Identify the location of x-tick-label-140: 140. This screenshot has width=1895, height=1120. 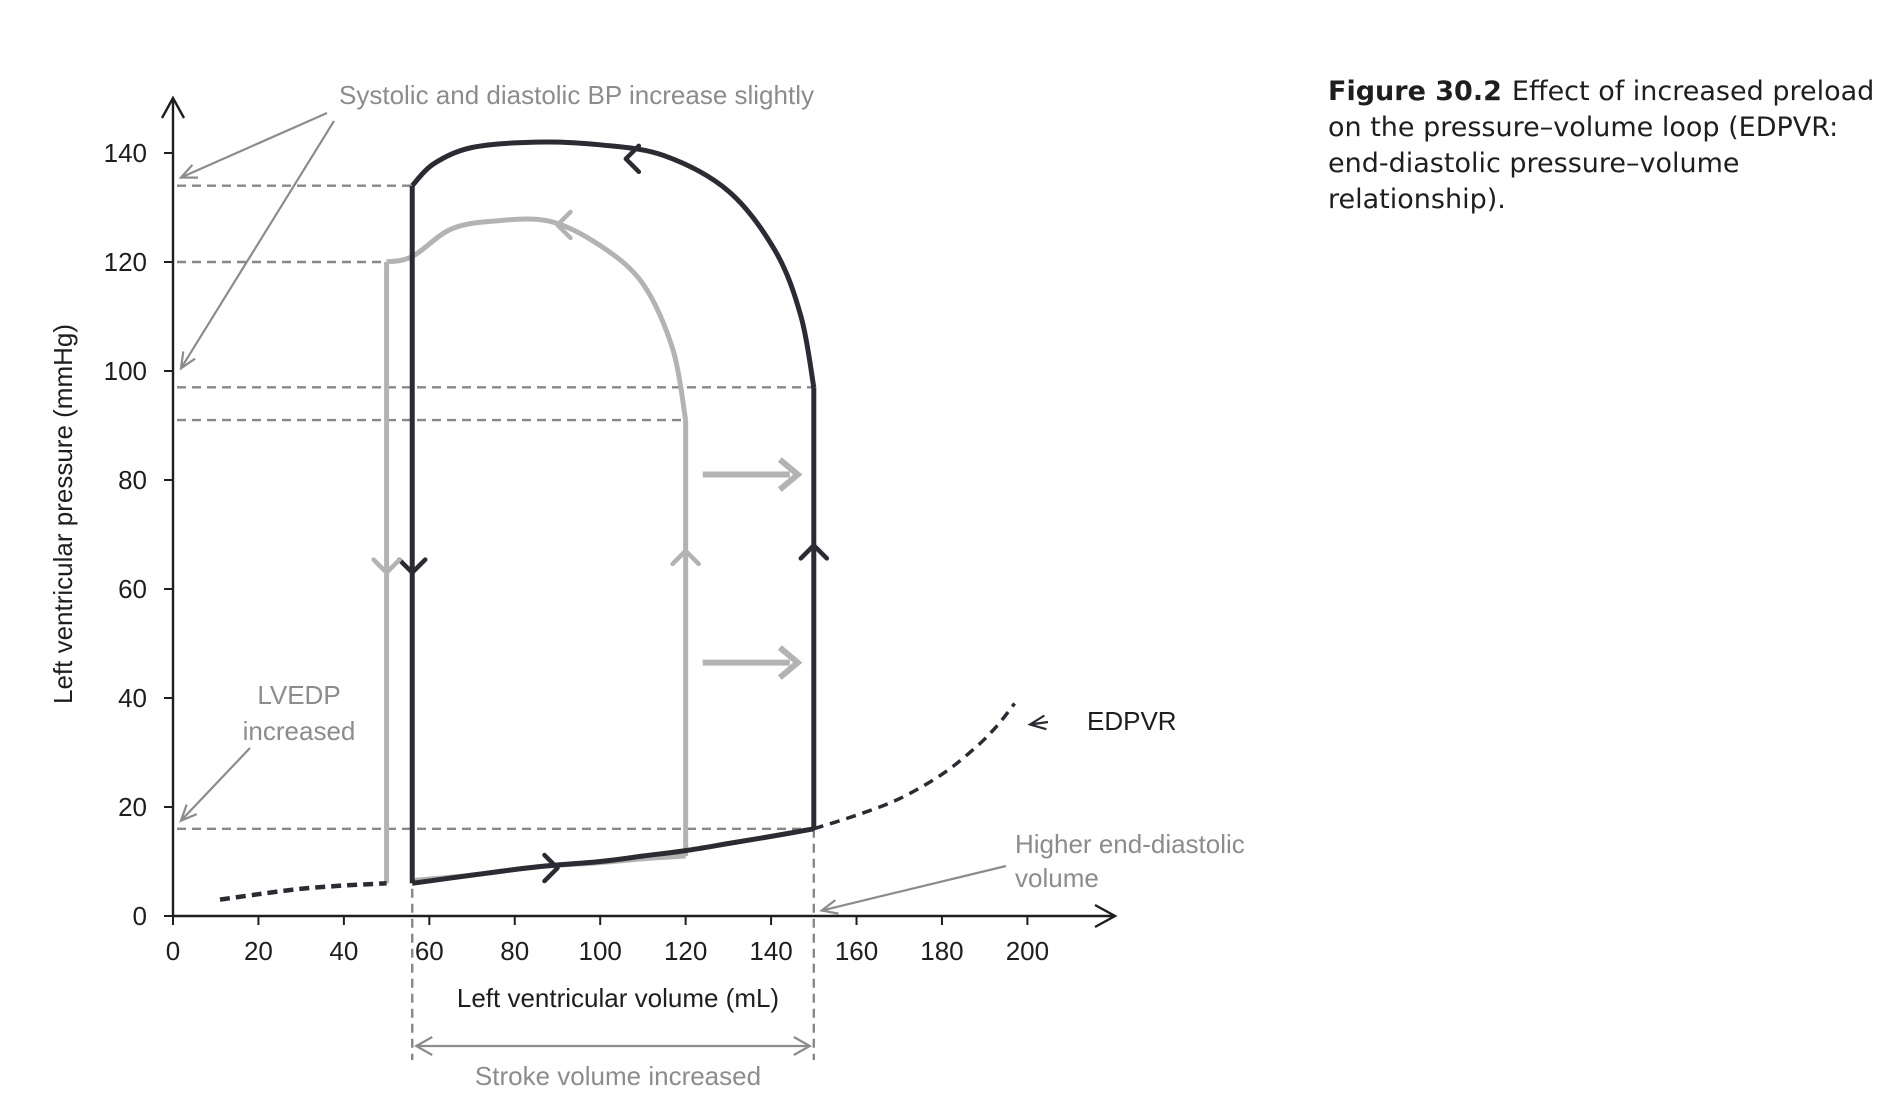
(770, 951).